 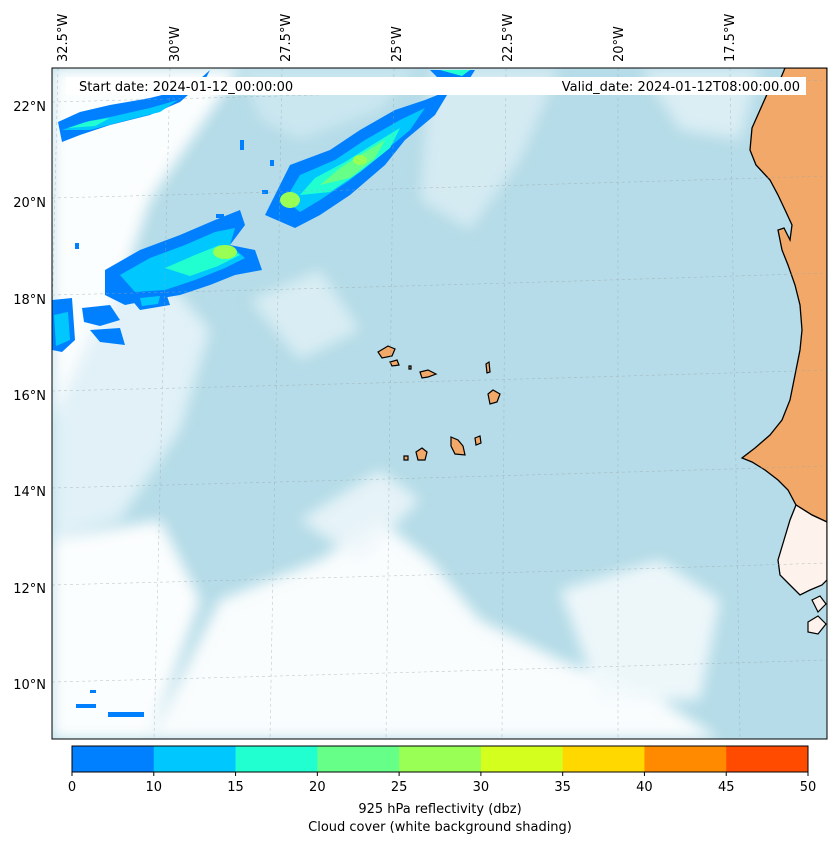 I want to click on colorbar-label: 925 hPa reflectivity (dbz), so click(x=439, y=809).